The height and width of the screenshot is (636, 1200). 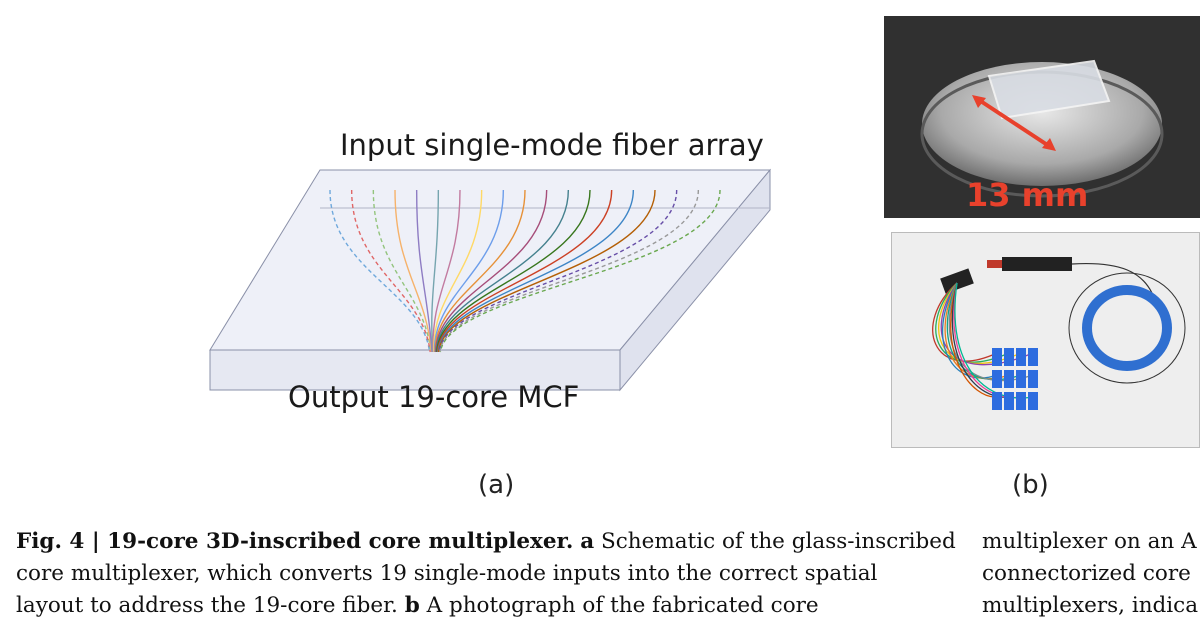 What do you see at coordinates (587, 541) in the screenshot?
I see `part-a-marker: a` at bounding box center [587, 541].